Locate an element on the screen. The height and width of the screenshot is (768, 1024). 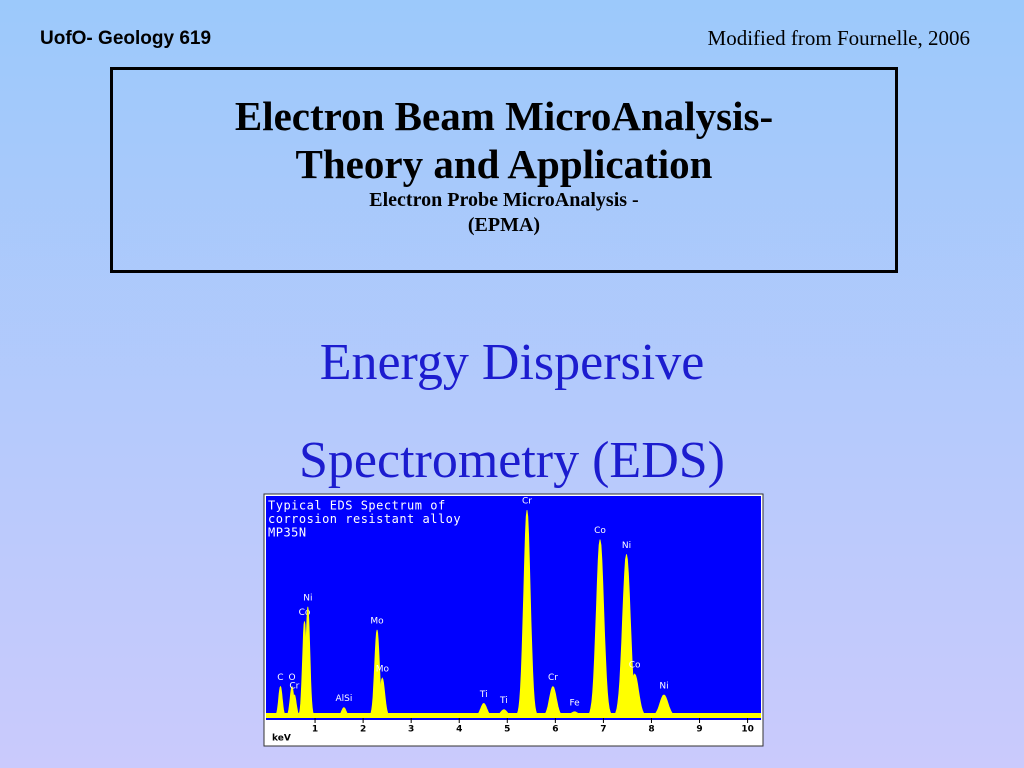
spectrum-title: MP35N is located at coordinates (287, 533).